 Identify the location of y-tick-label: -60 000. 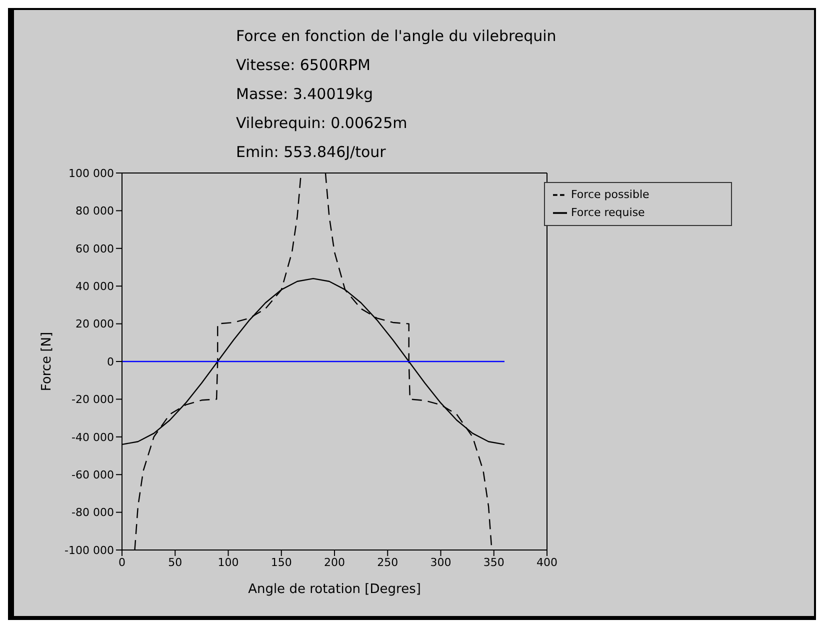
(93, 475).